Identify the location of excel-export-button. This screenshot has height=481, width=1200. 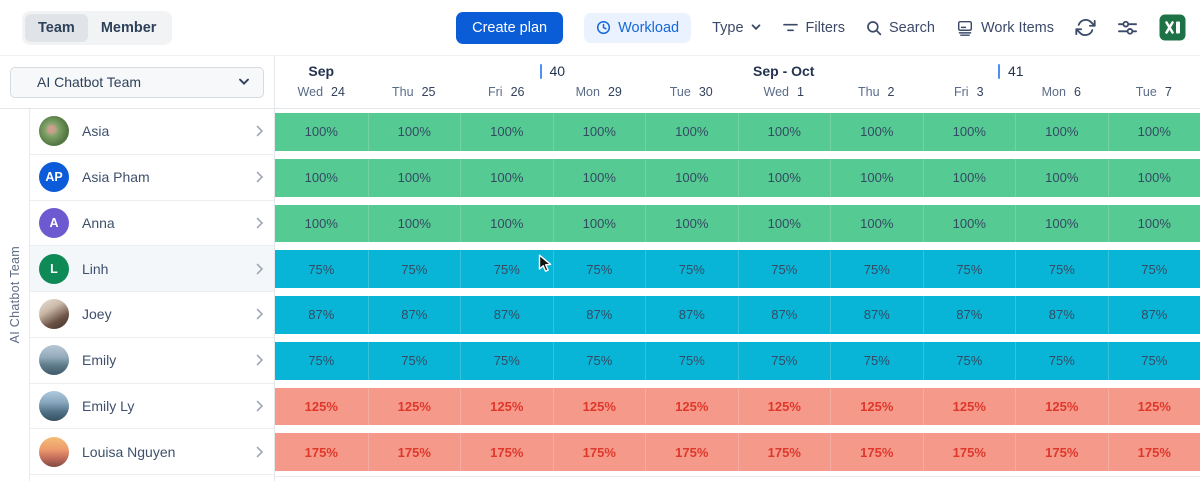
(1172, 27).